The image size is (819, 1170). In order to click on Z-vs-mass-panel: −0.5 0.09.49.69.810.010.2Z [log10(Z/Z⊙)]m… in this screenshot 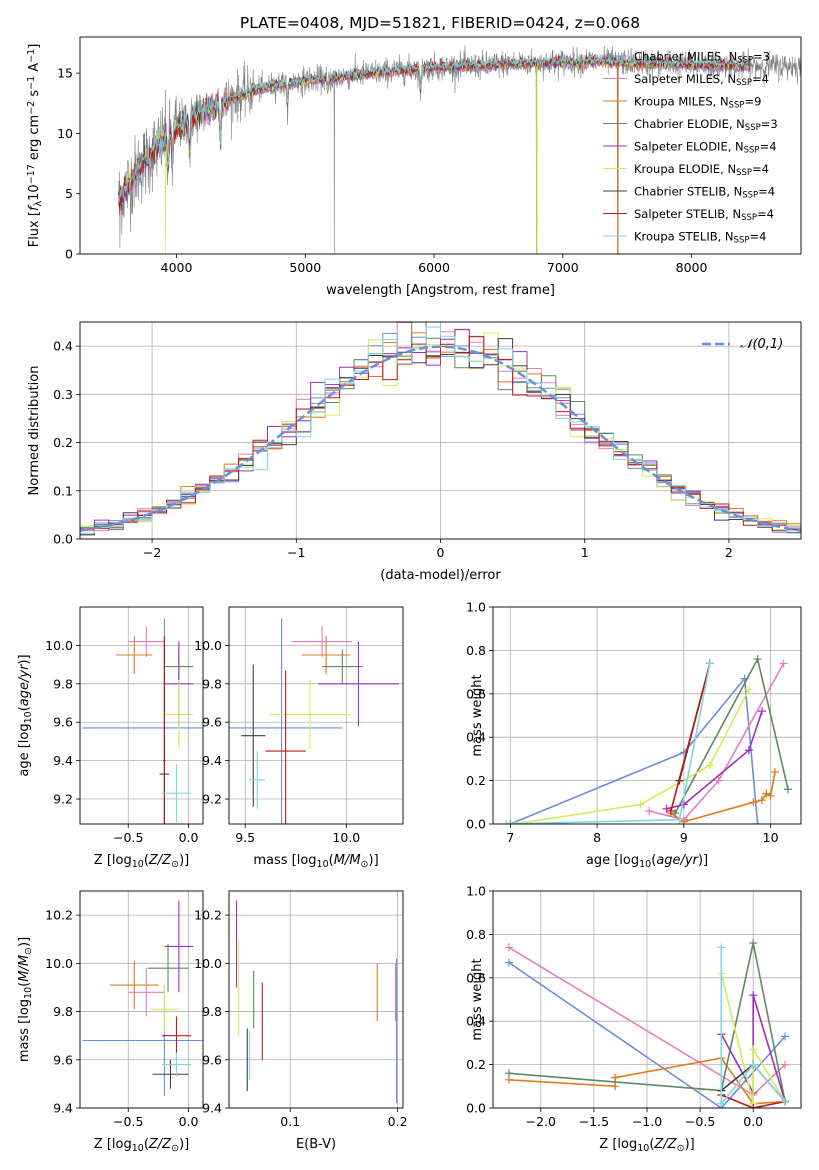, I will do `click(110, 1022)`.